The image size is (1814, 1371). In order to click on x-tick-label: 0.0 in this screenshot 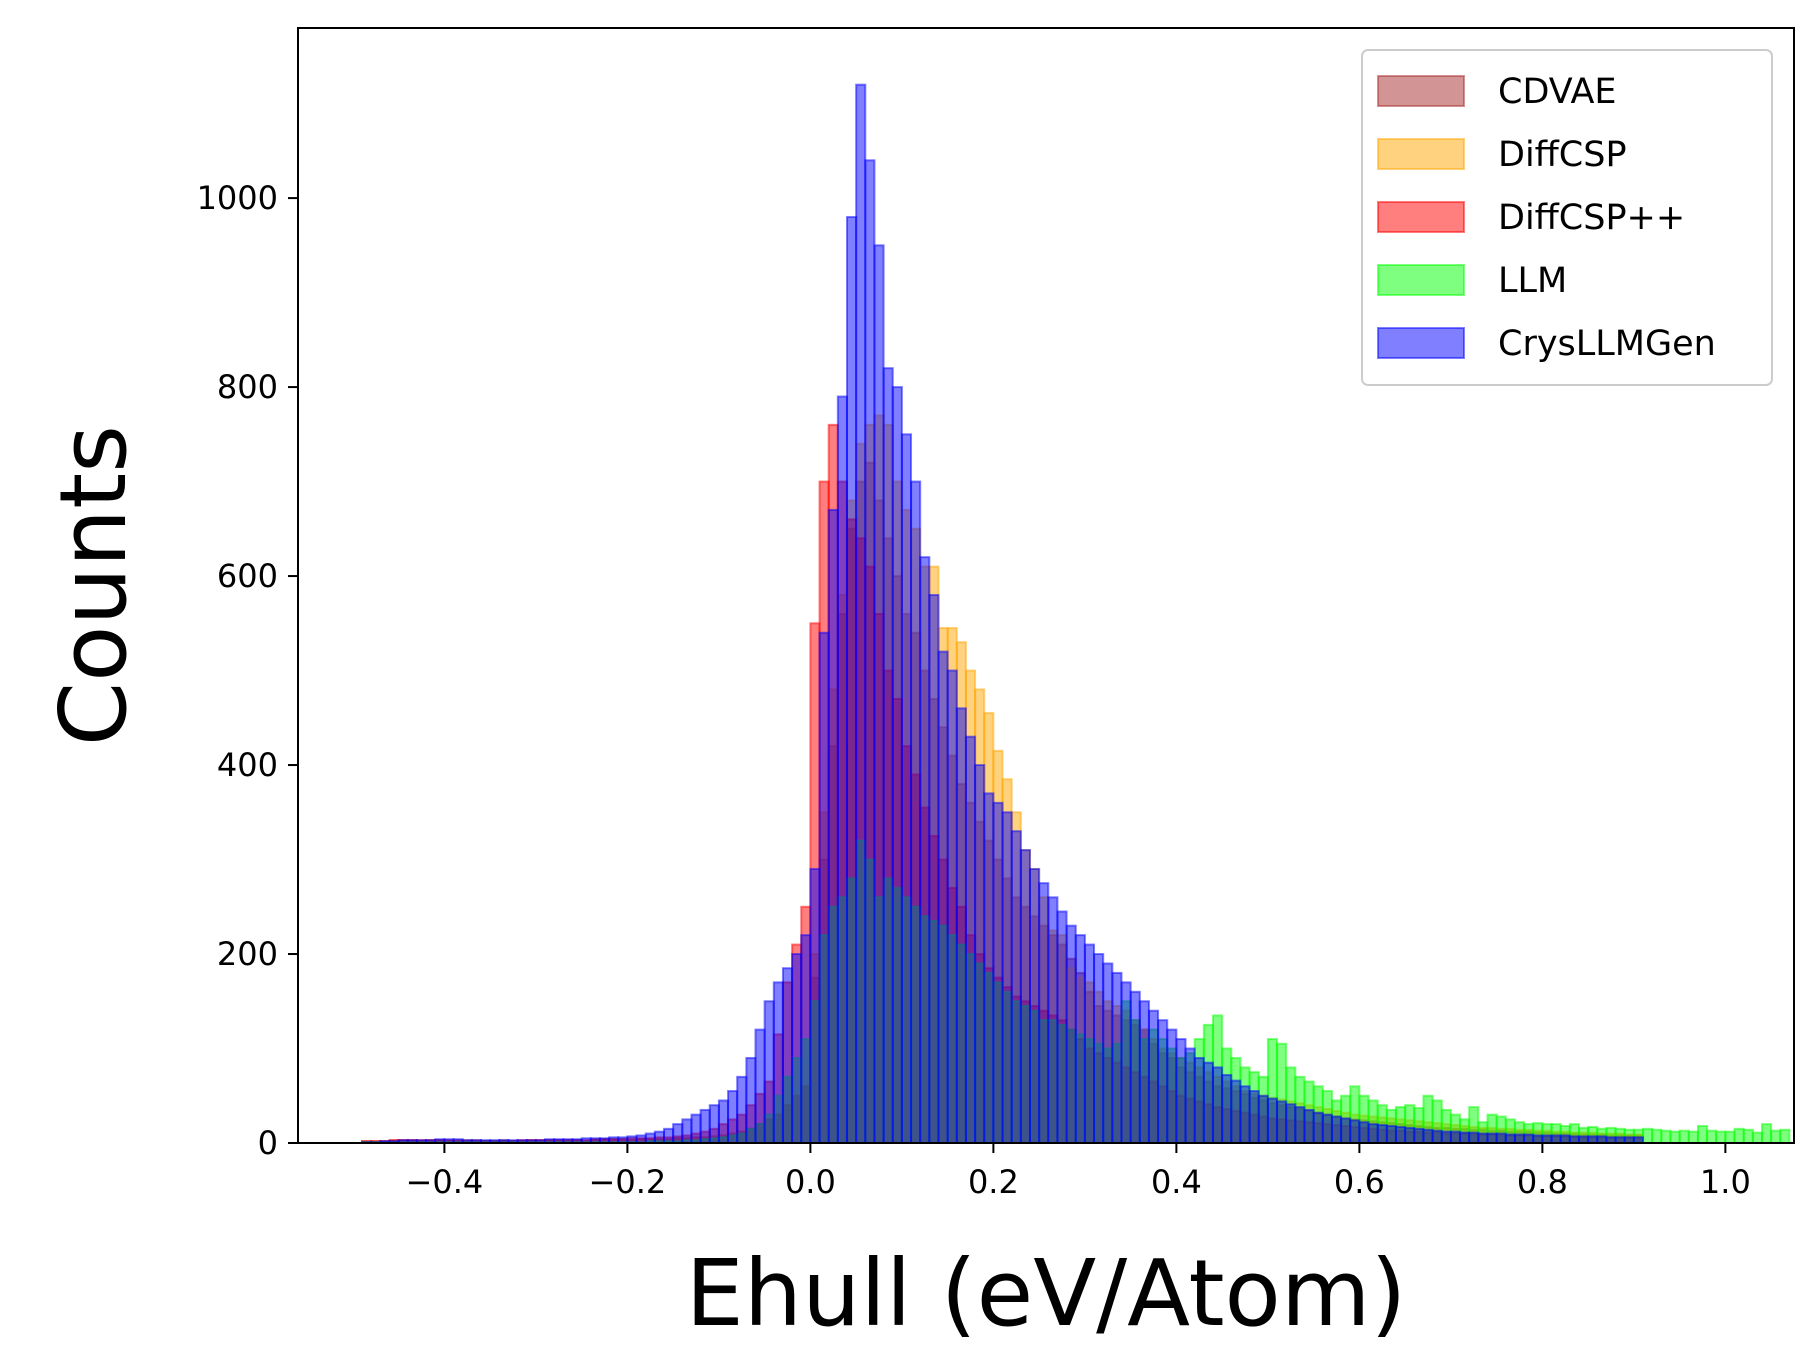, I will do `click(810, 1182)`.